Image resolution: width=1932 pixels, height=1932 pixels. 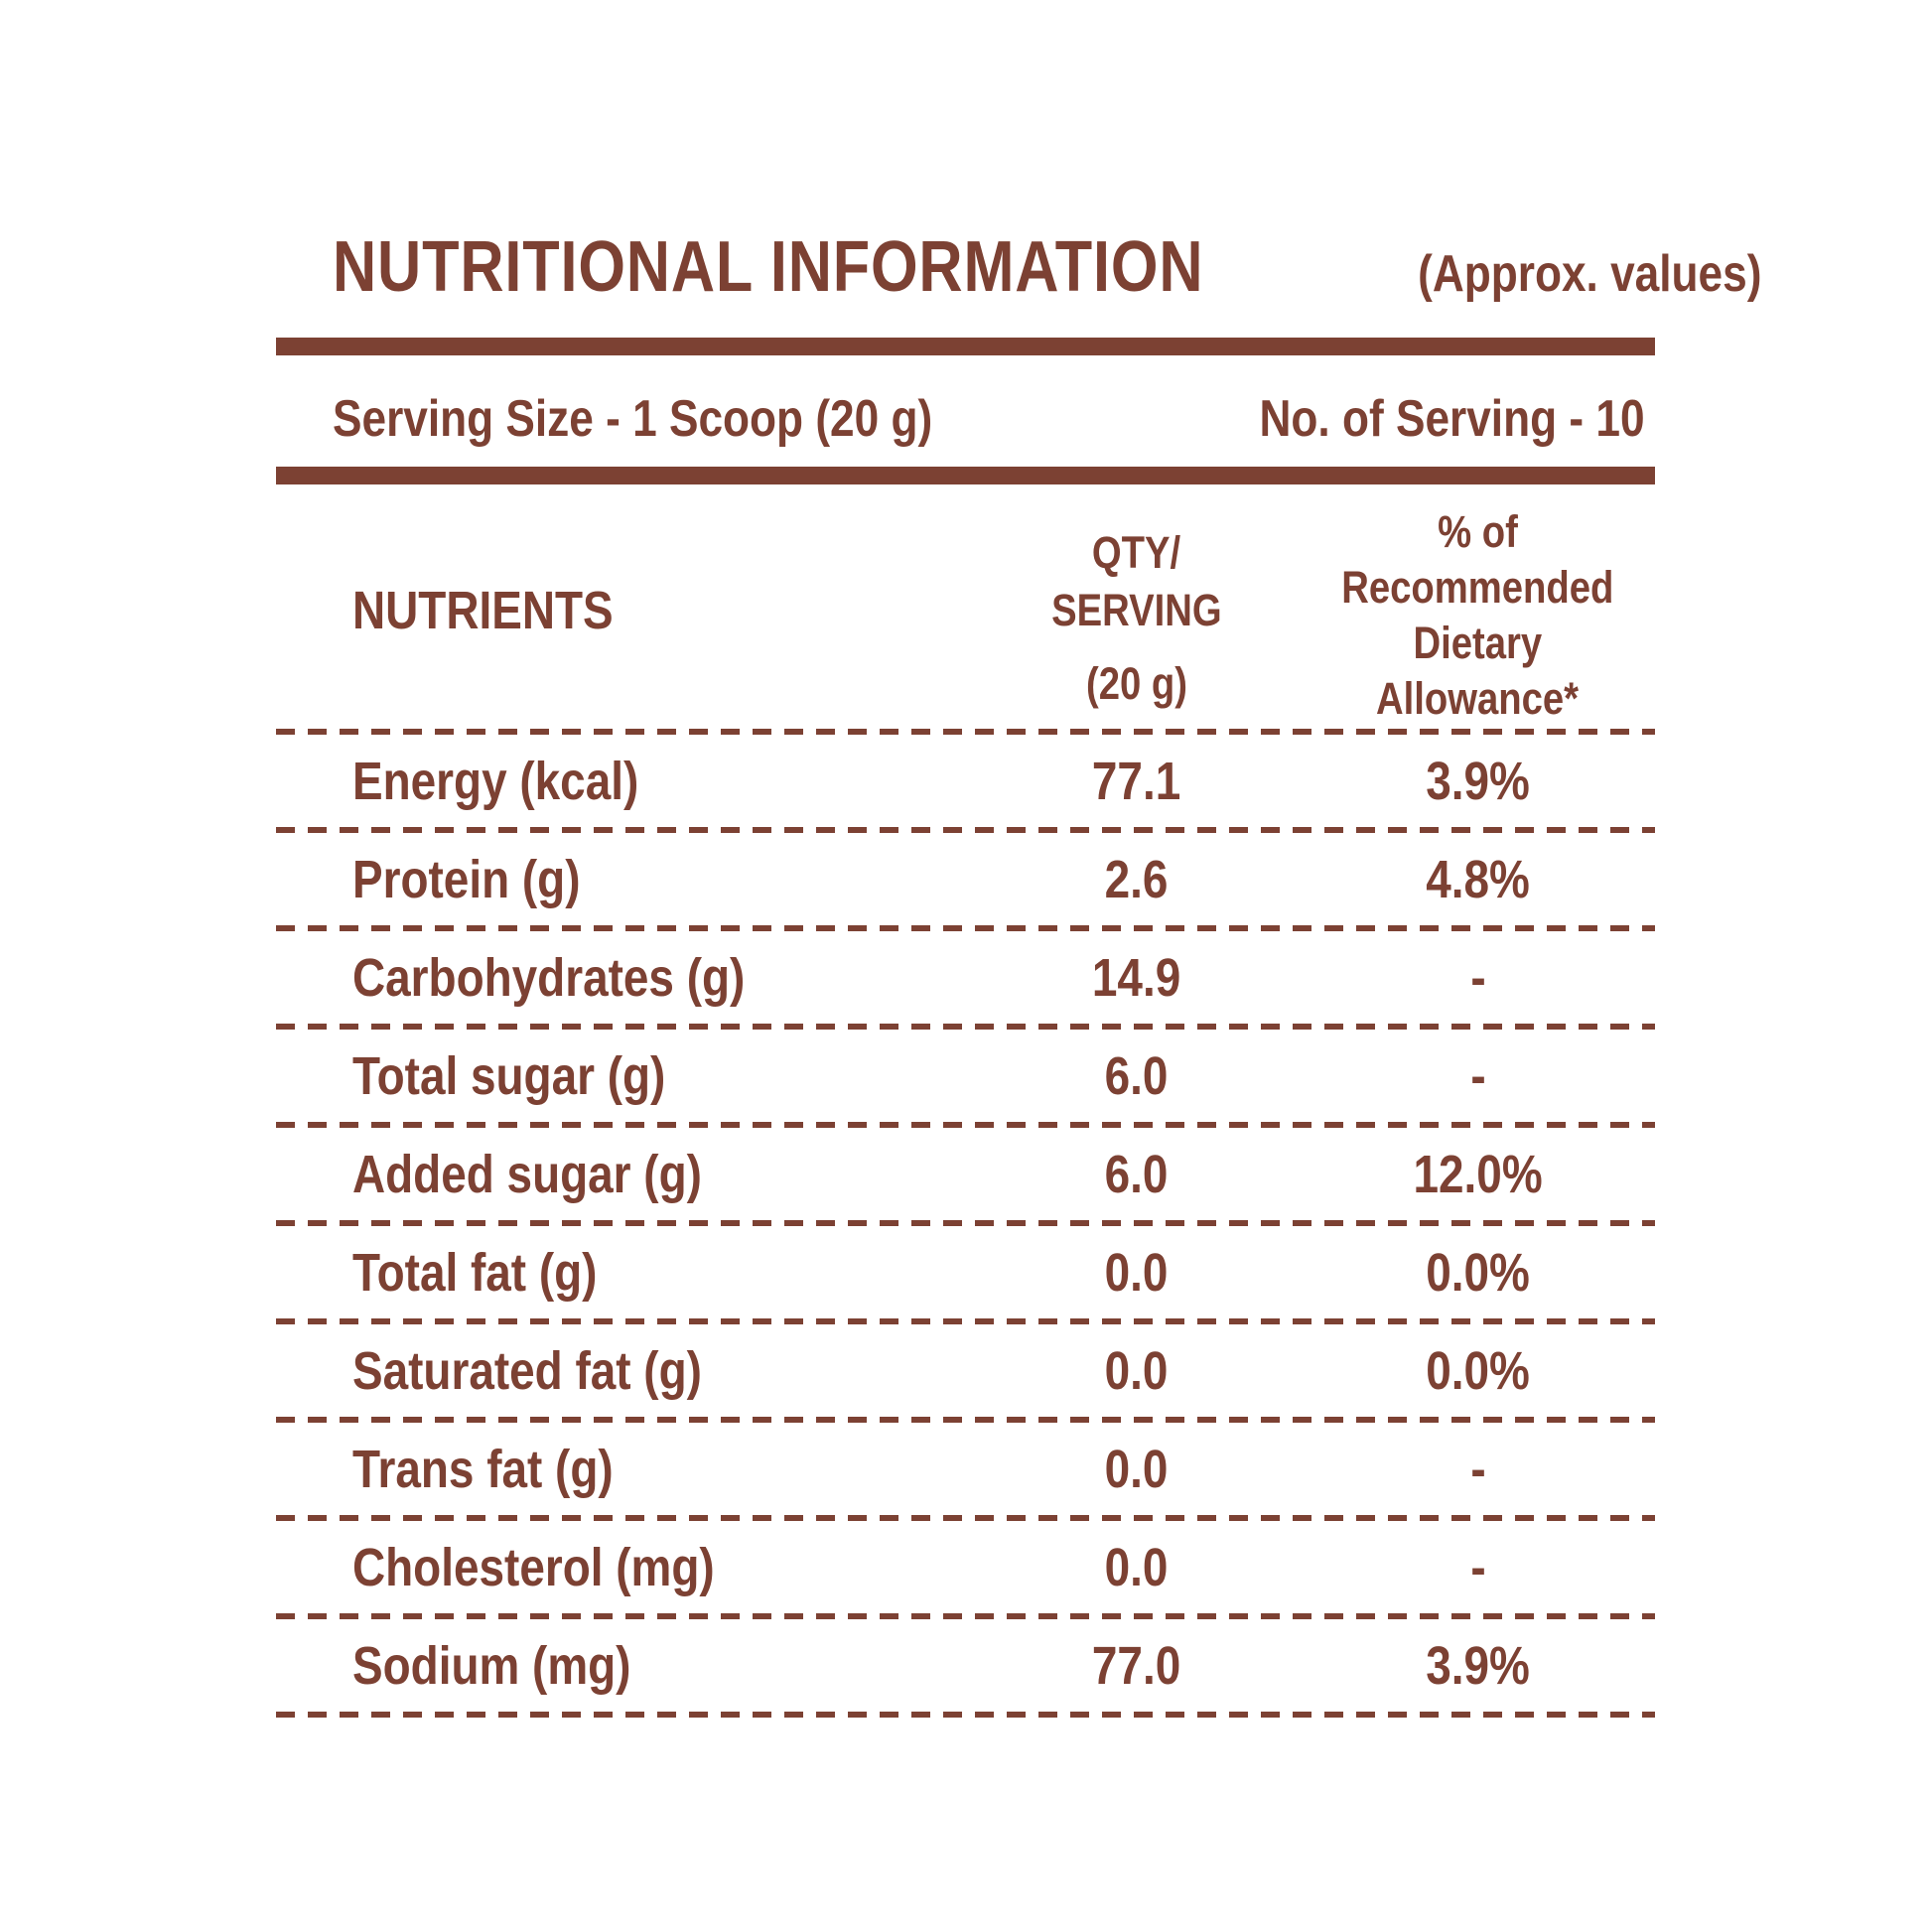 What do you see at coordinates (966, 781) in the screenshot?
I see `table-row-energy: Energy (kcal) 77.1 3.9%` at bounding box center [966, 781].